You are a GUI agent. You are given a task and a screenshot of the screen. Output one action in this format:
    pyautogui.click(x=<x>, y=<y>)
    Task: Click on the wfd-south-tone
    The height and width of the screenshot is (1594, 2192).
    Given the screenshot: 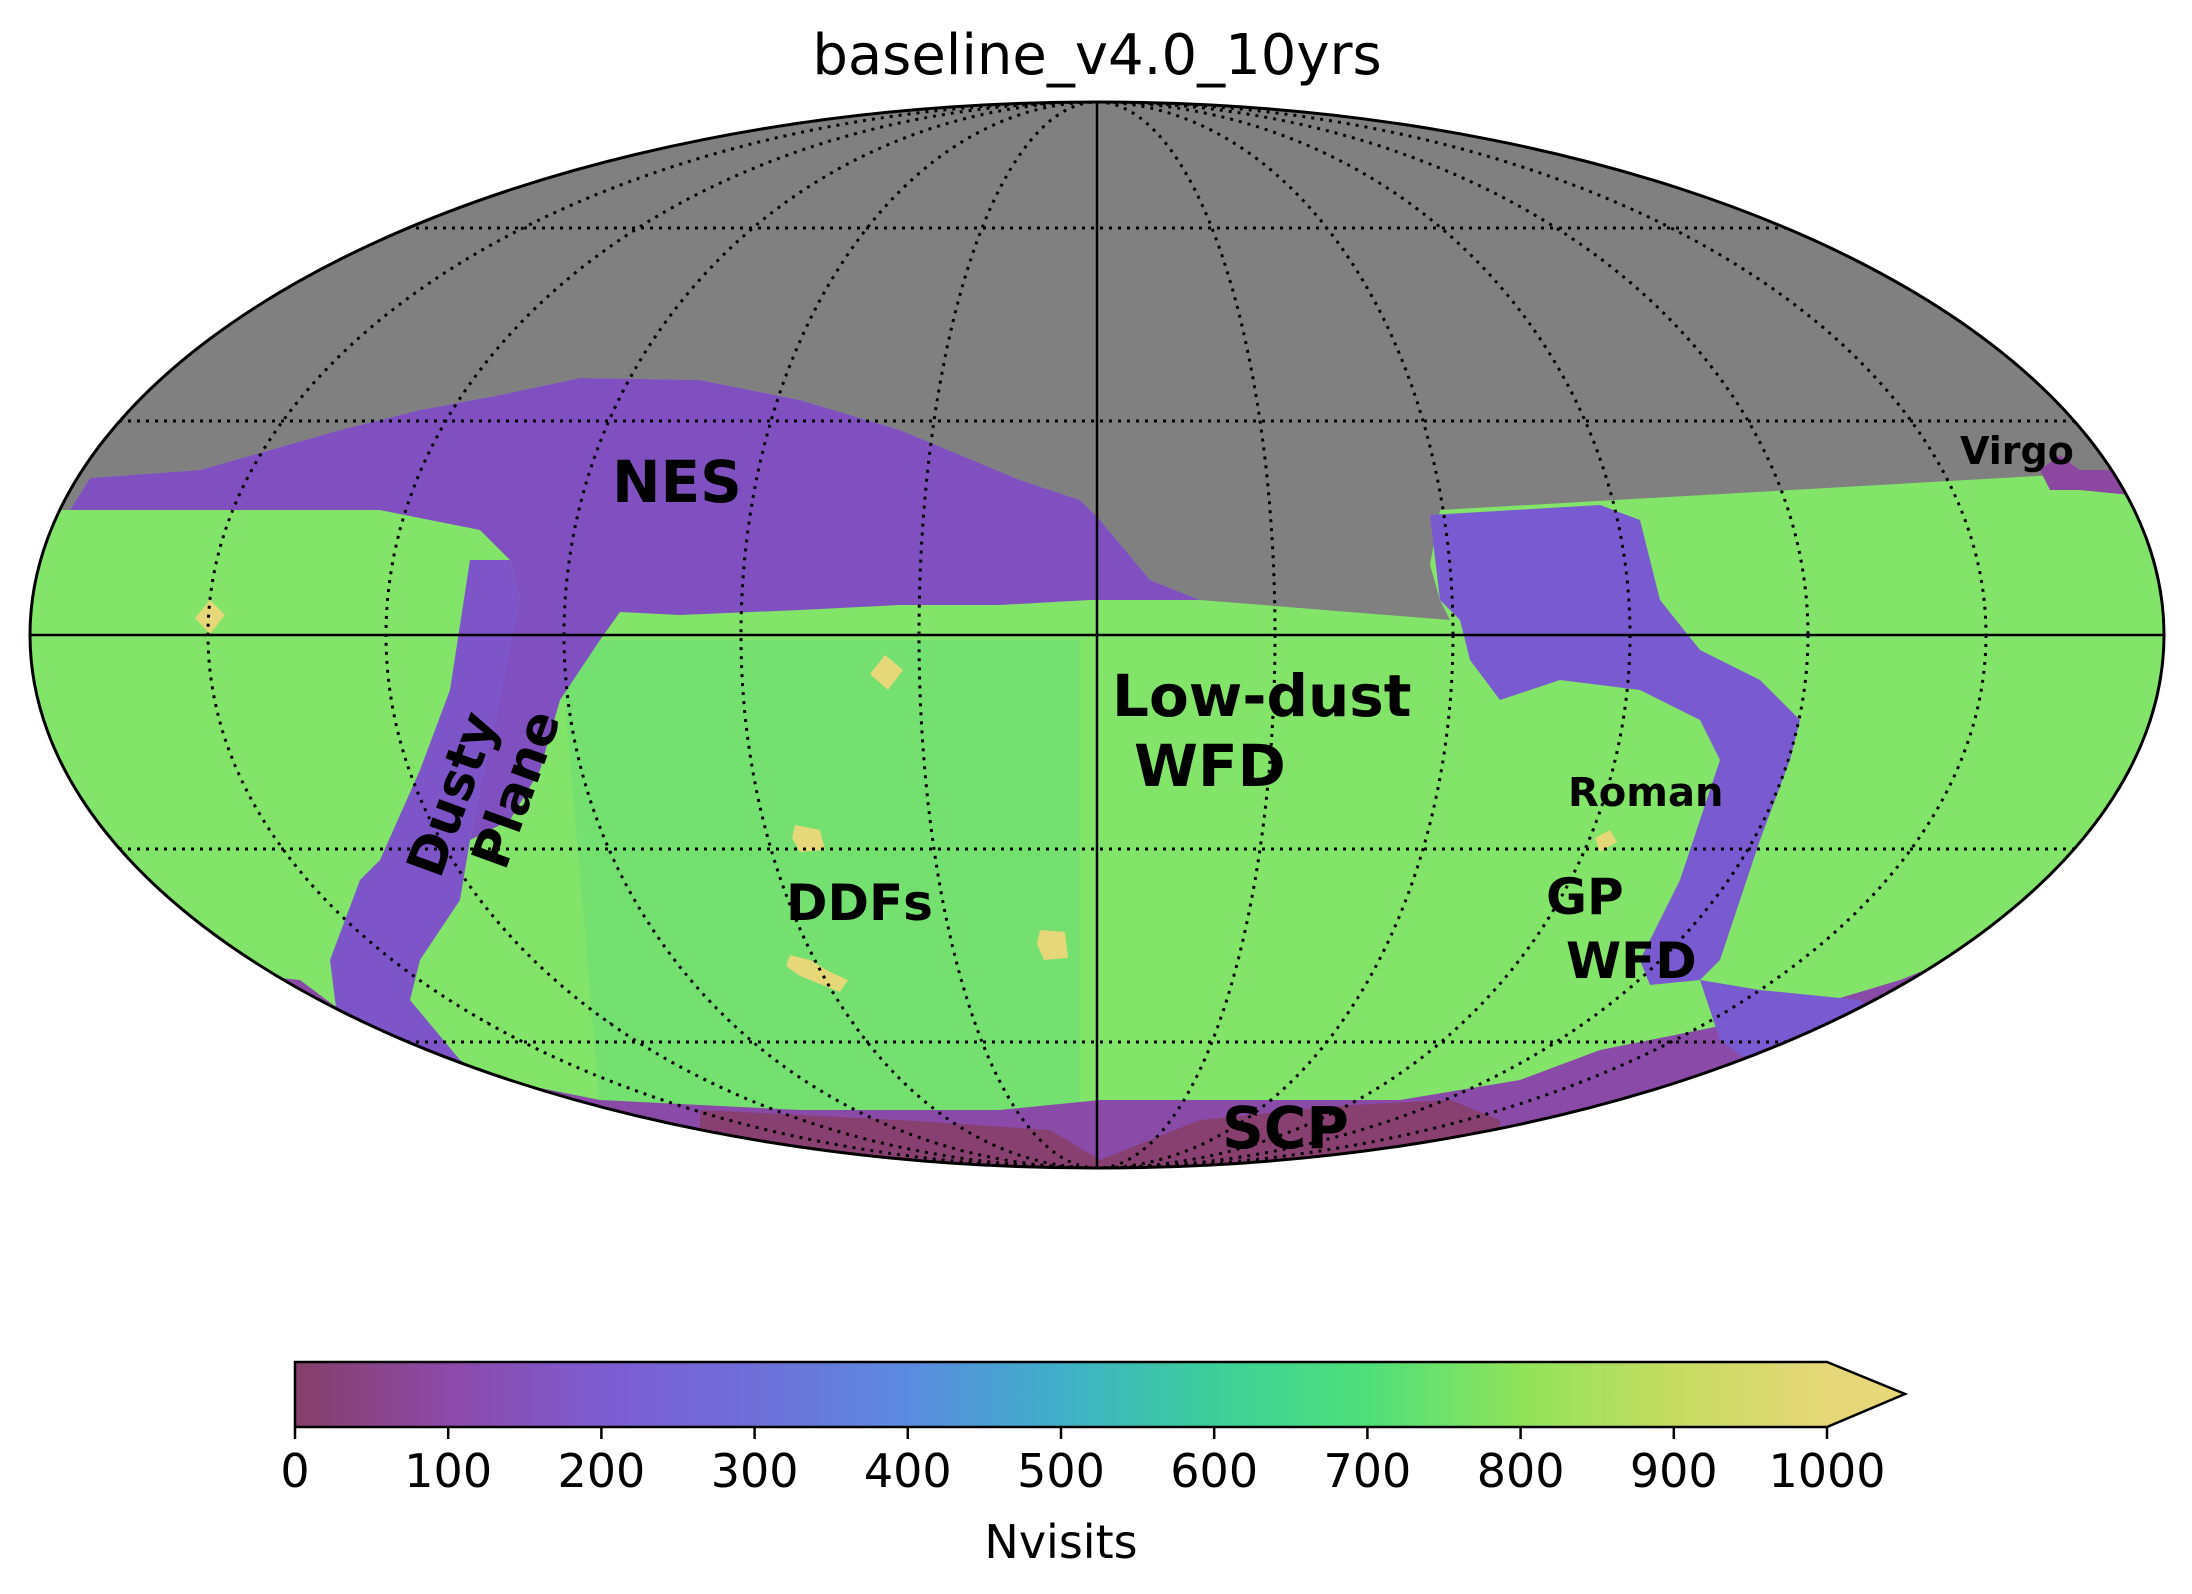 What is the action you would take?
    pyautogui.click(x=820, y=875)
    